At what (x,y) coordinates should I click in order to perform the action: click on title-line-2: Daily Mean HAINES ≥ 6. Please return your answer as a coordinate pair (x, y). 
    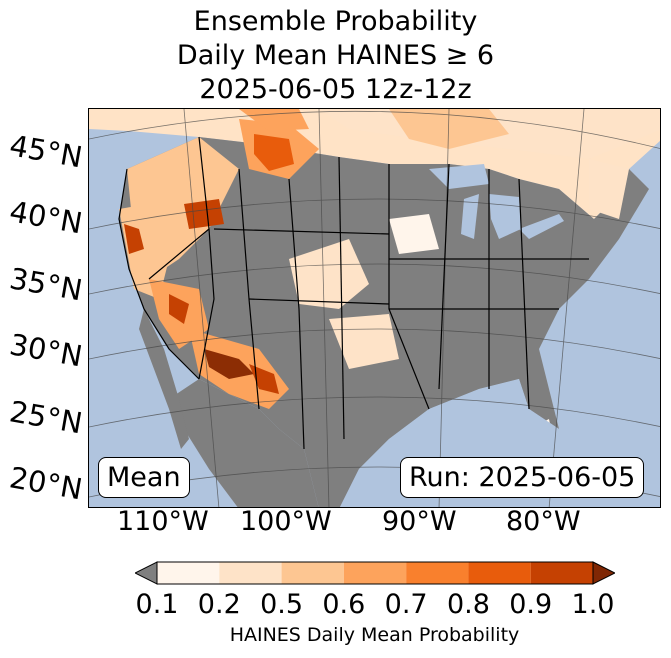
    Looking at the image, I should click on (335, 55).